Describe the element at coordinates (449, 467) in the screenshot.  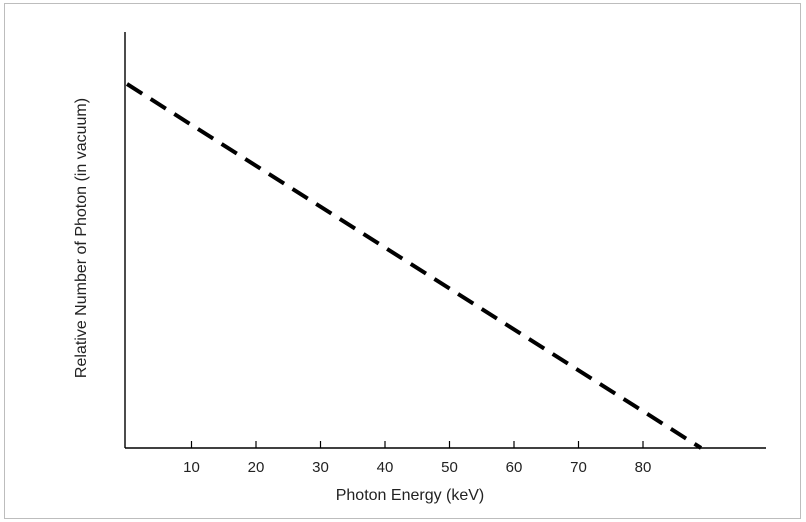
I see `x-tick-label: 50` at that location.